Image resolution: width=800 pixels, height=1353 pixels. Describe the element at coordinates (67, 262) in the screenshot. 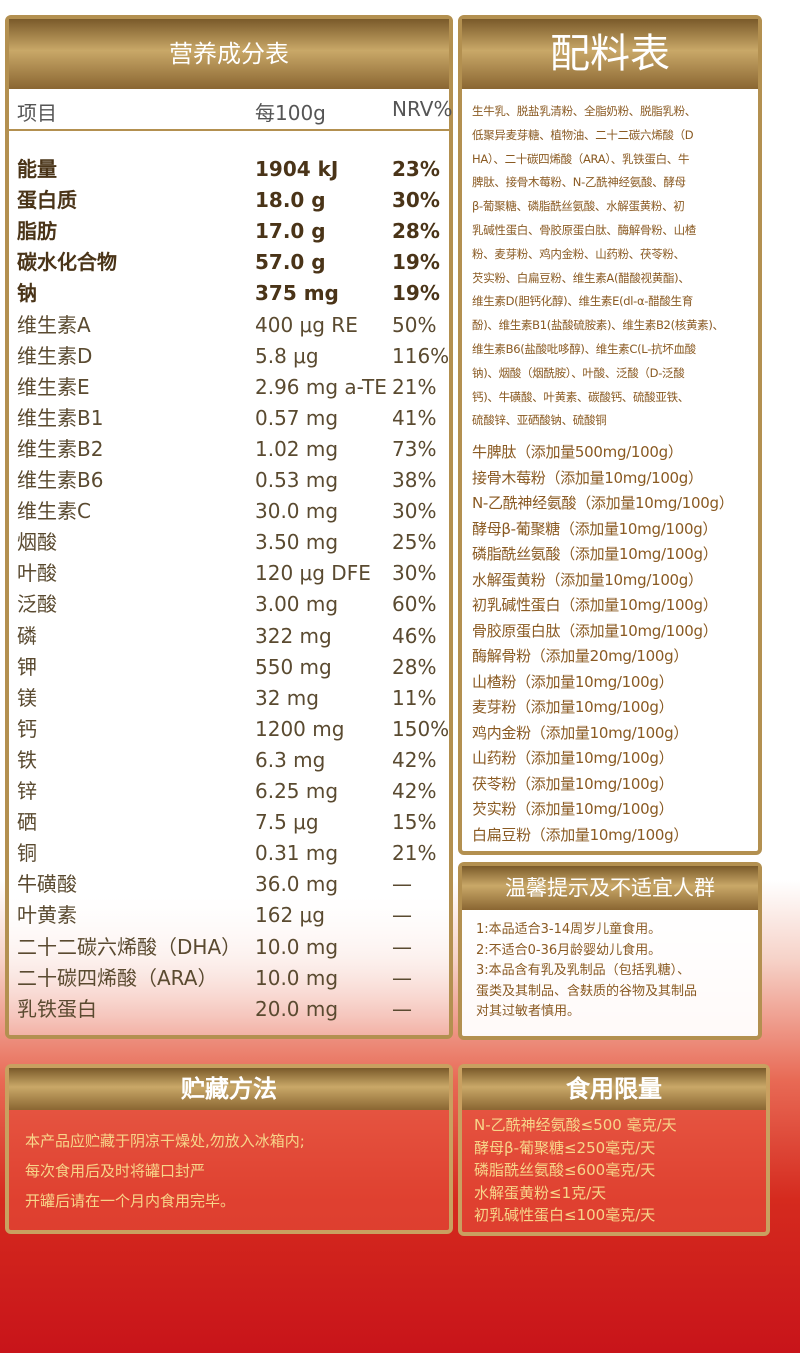

I see `cell: 碳水化合物` at that location.